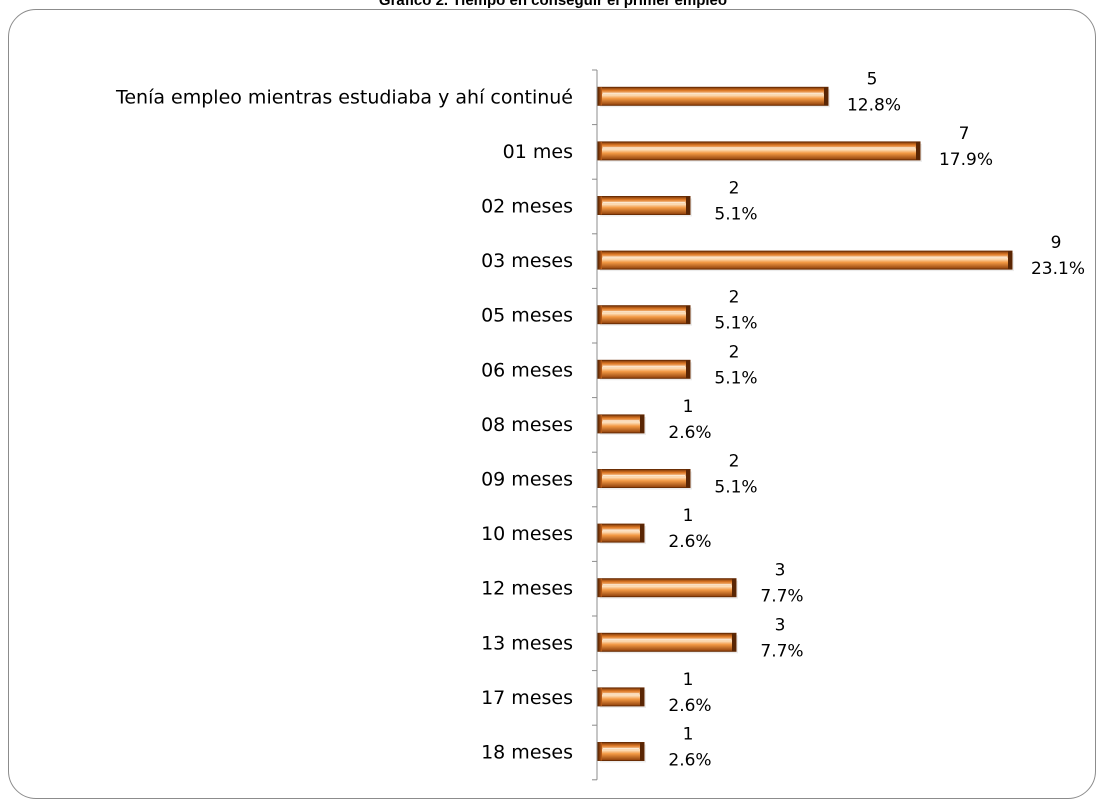 This screenshot has height=806, width=1106. I want to click on category-label: 17 meses, so click(527, 698).